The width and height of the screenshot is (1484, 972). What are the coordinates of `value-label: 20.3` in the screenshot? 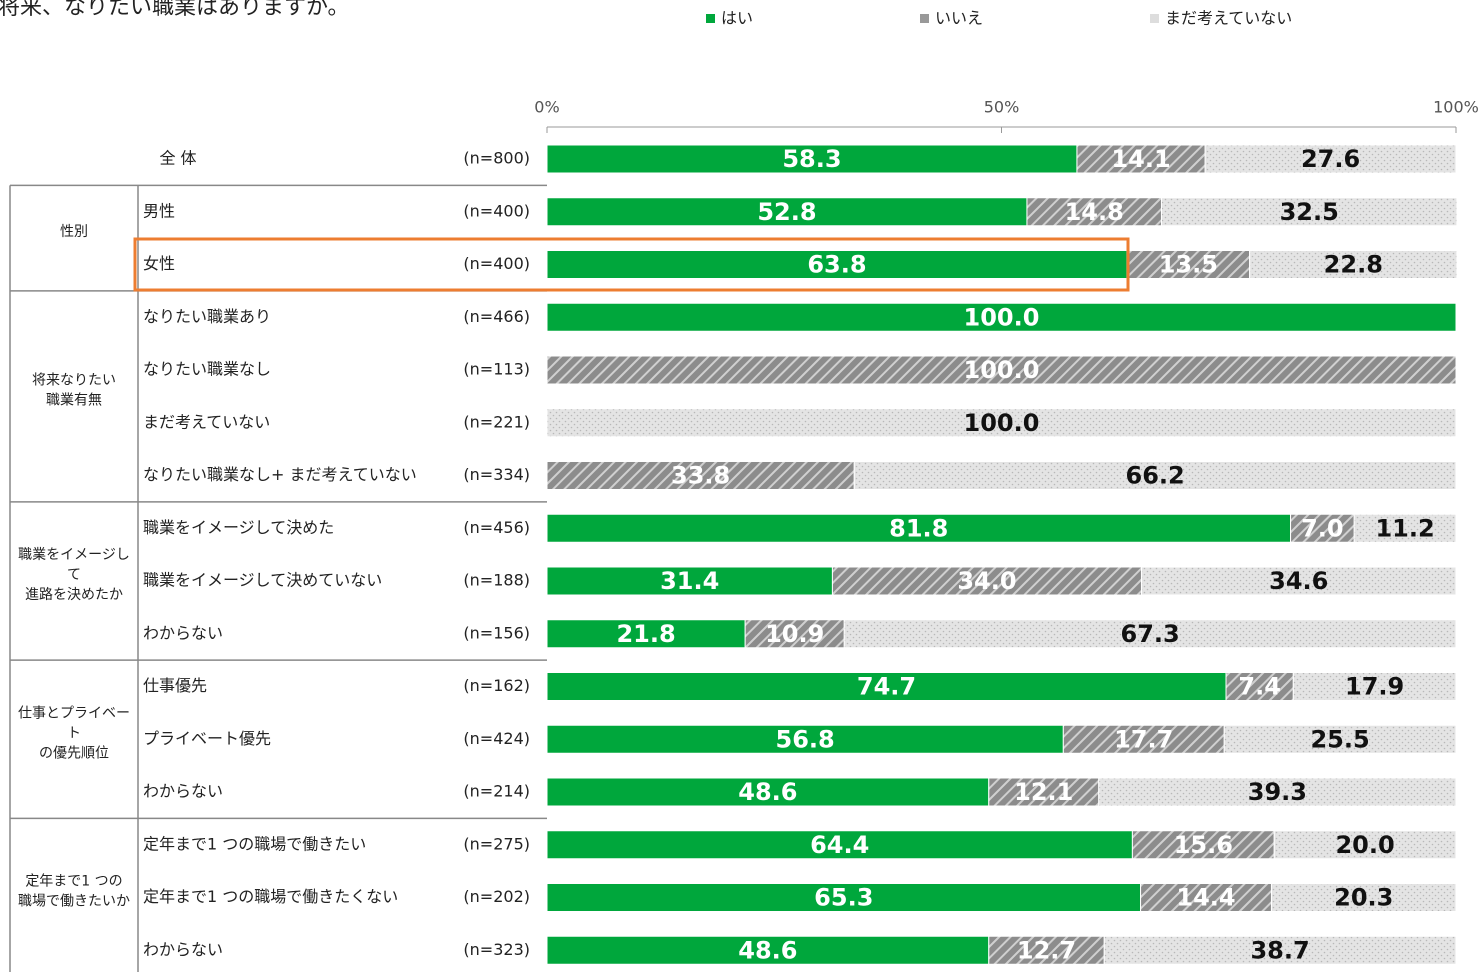 It's located at (1363, 898).